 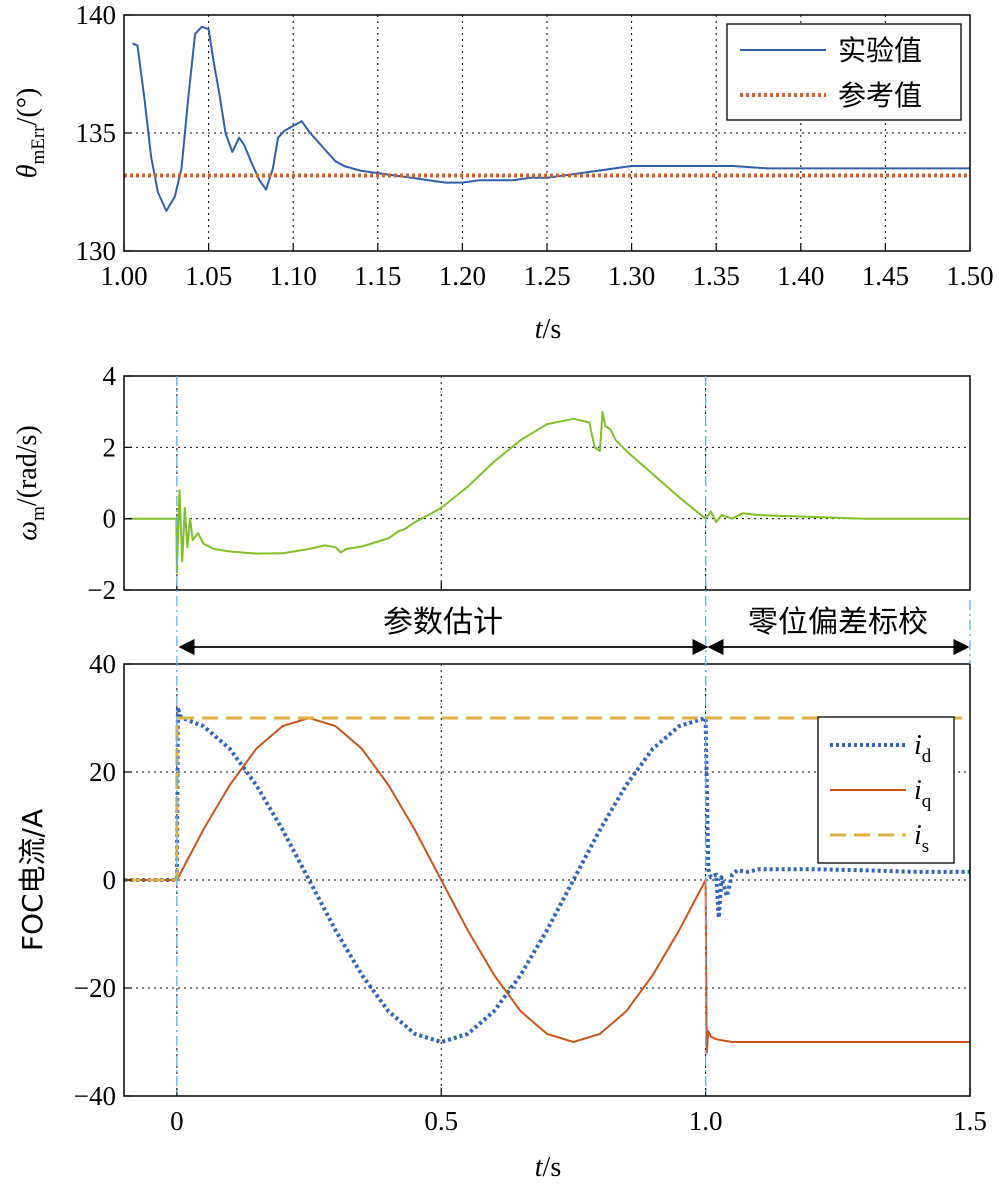 What do you see at coordinates (551, 118) in the screenshot?
I see `theta-series-0-line` at bounding box center [551, 118].